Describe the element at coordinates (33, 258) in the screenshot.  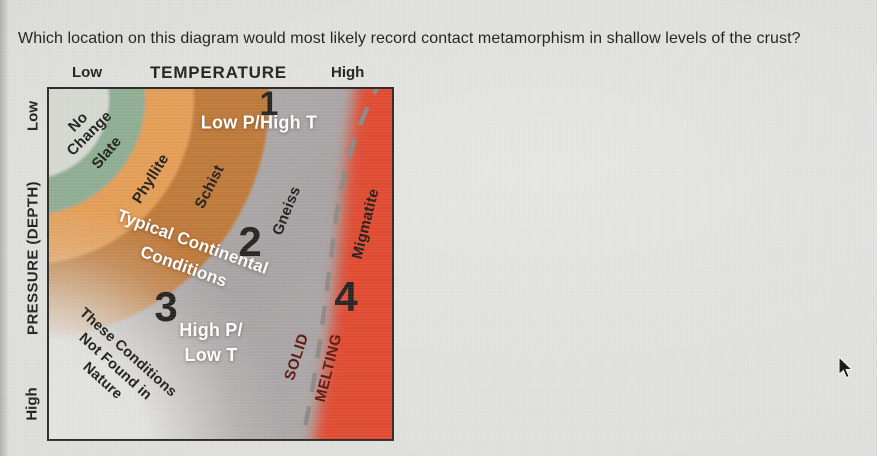
I see `y-axis-title: PRESSURE (DEPTH)` at that location.